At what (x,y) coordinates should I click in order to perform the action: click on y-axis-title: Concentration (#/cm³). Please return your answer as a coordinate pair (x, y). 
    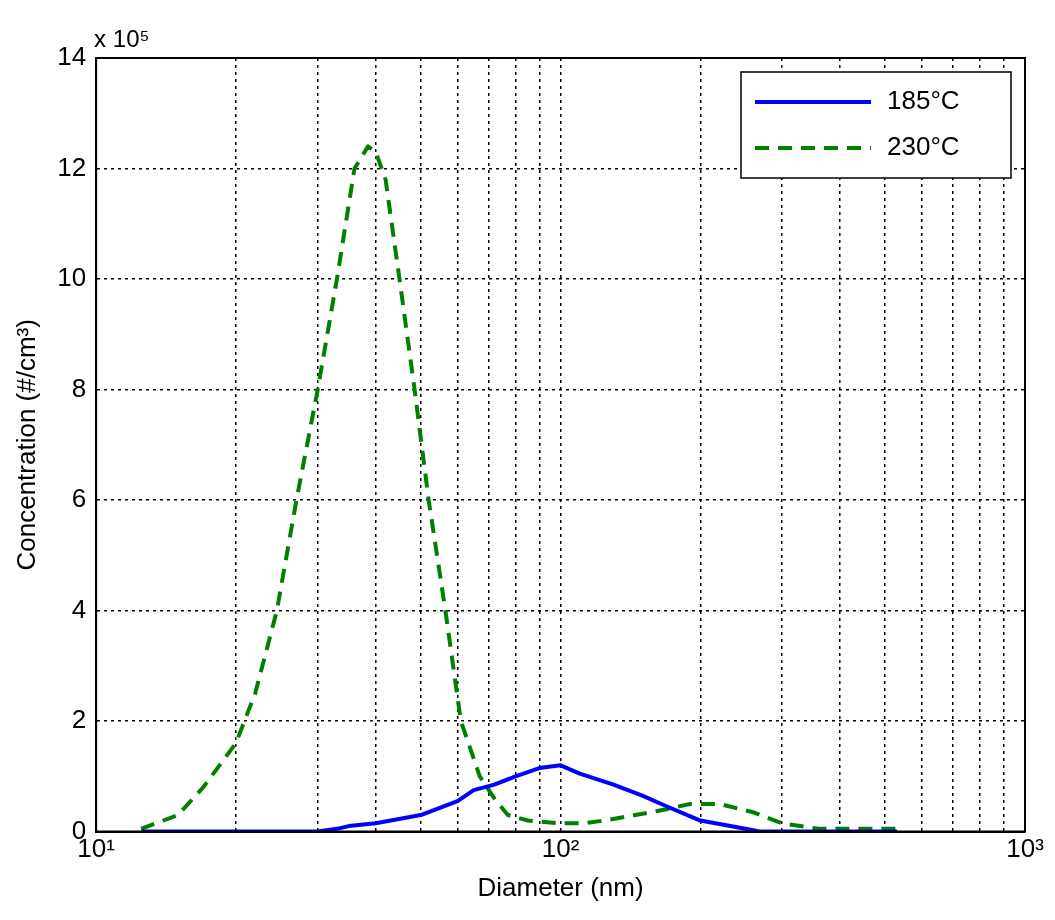
    Looking at the image, I should click on (25, 445).